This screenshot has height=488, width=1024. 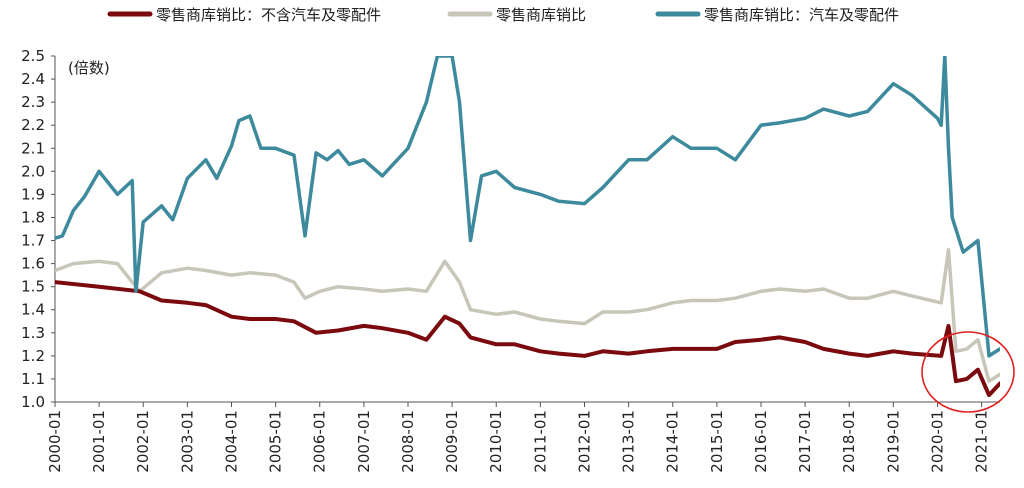 What do you see at coordinates (33, 333) in the screenshot?
I see `y-tick-label: 1.3` at bounding box center [33, 333].